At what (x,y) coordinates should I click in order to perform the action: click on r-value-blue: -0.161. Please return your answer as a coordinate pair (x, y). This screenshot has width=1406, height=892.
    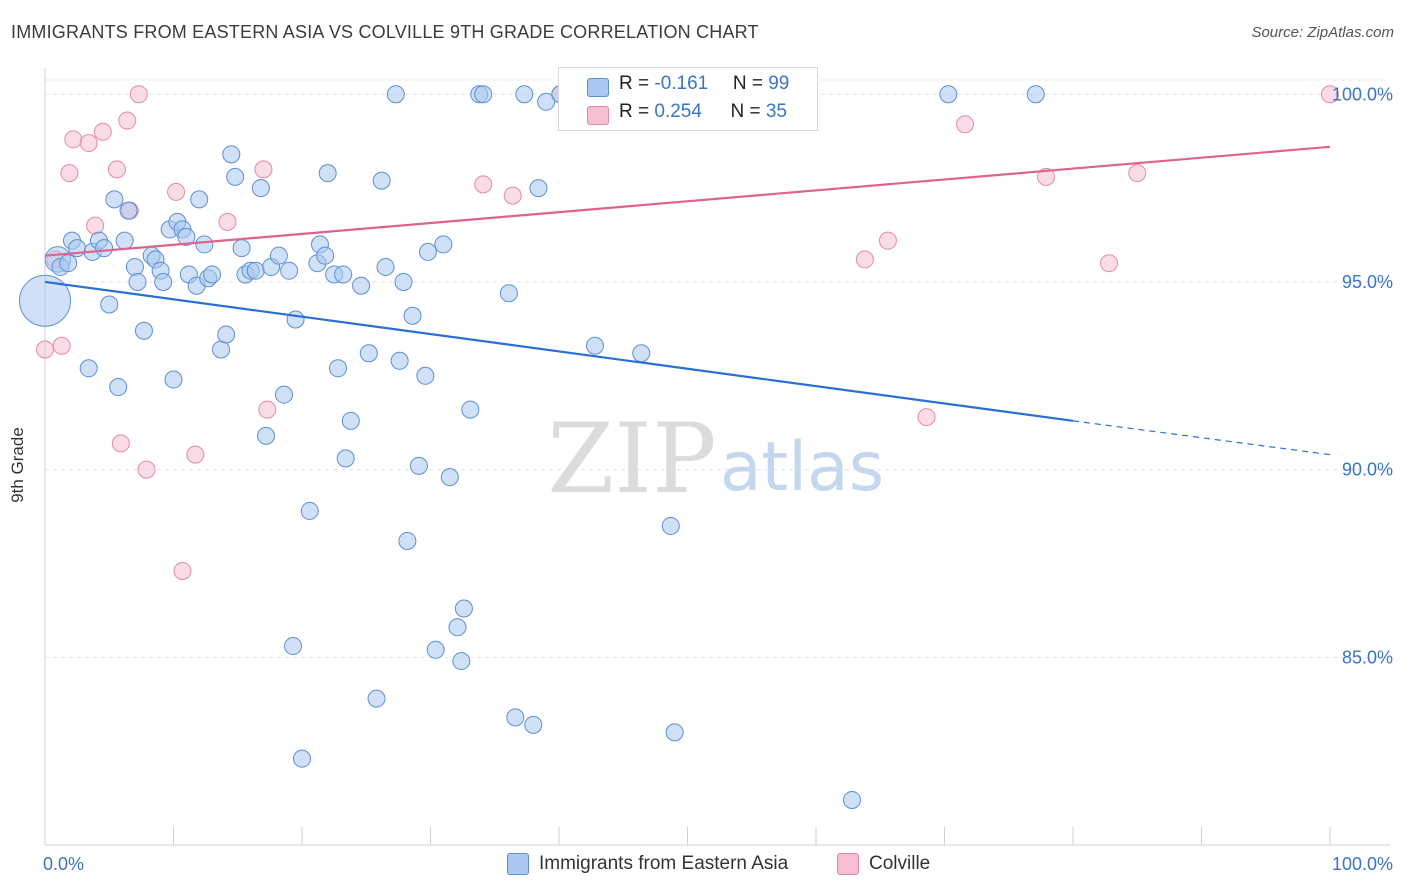
    Looking at the image, I should click on (681, 83).